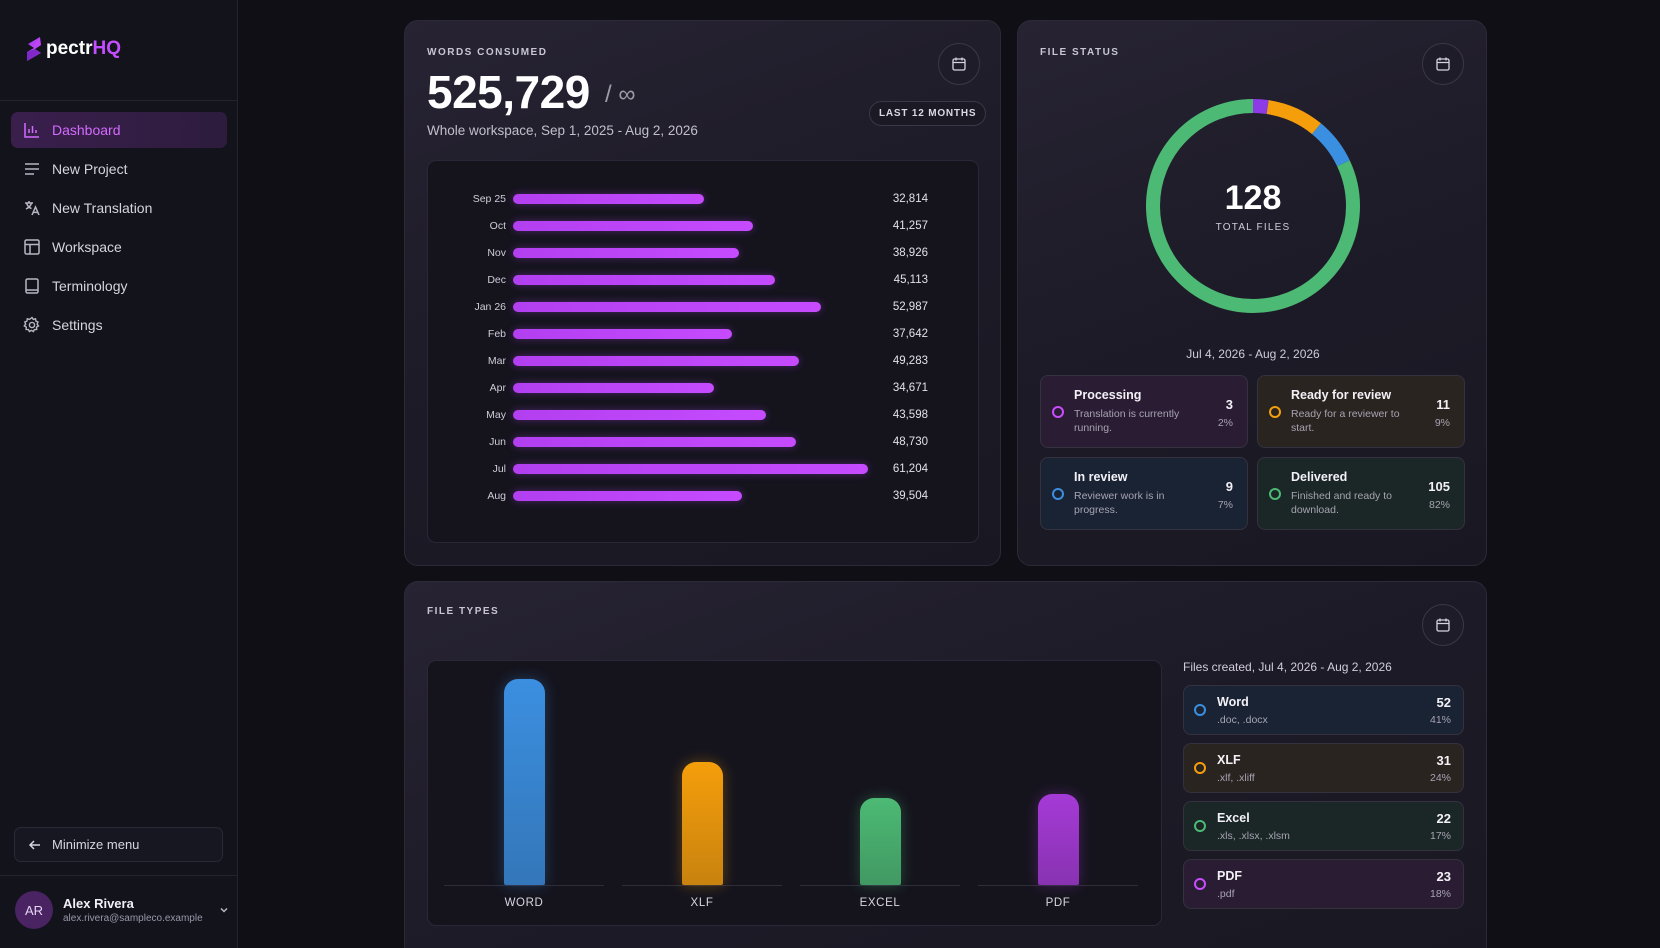 The height and width of the screenshot is (948, 1660). I want to click on chart-data-label: 41,257, so click(910, 226).